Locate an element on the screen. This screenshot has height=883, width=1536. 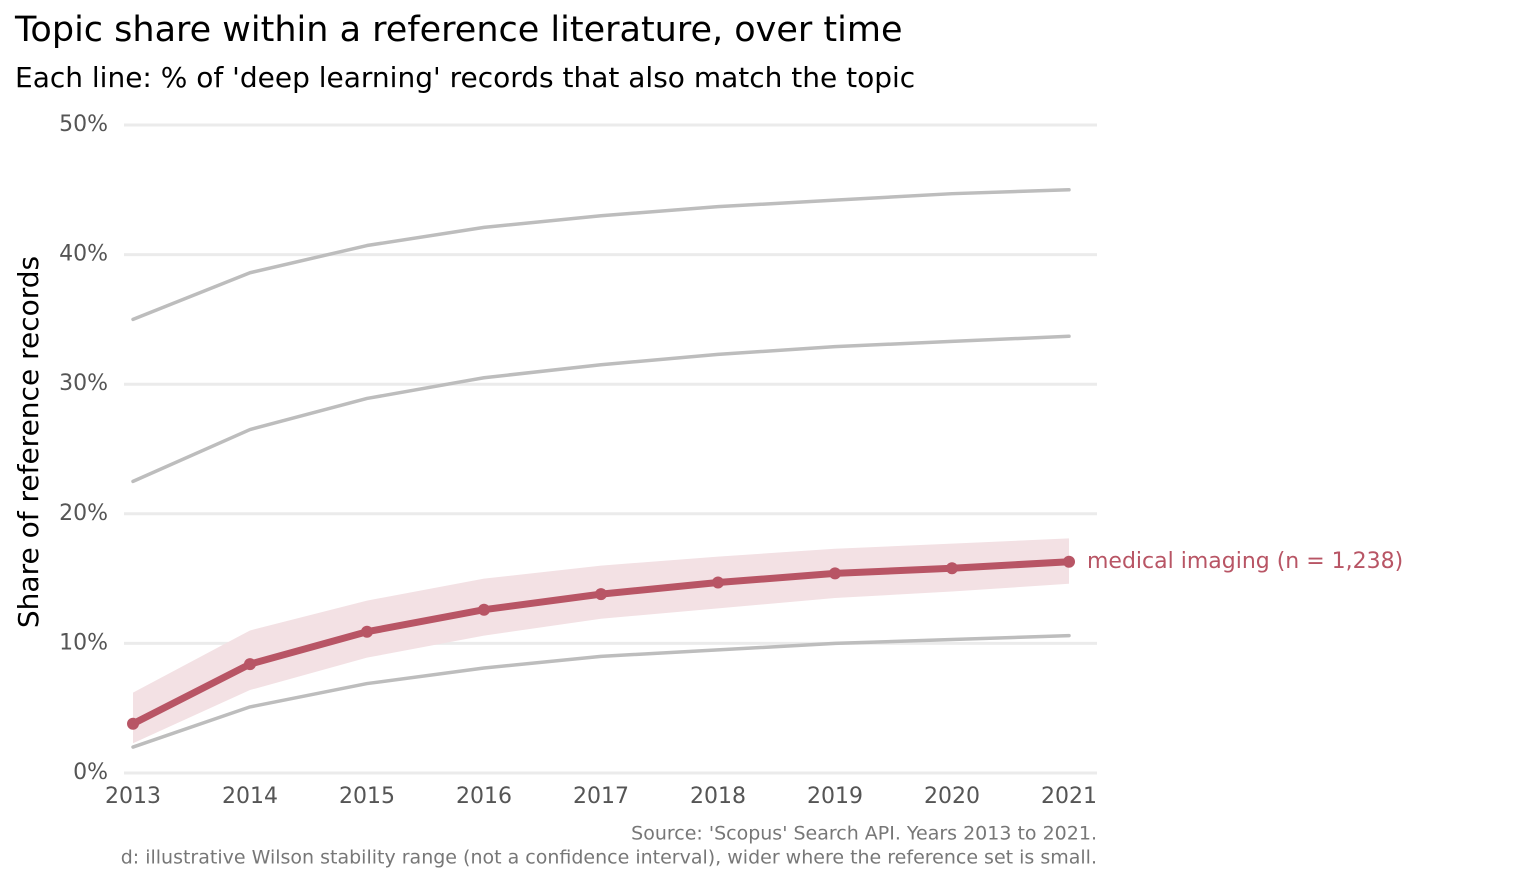
x-tick-label: 2013 is located at coordinates (133, 796).